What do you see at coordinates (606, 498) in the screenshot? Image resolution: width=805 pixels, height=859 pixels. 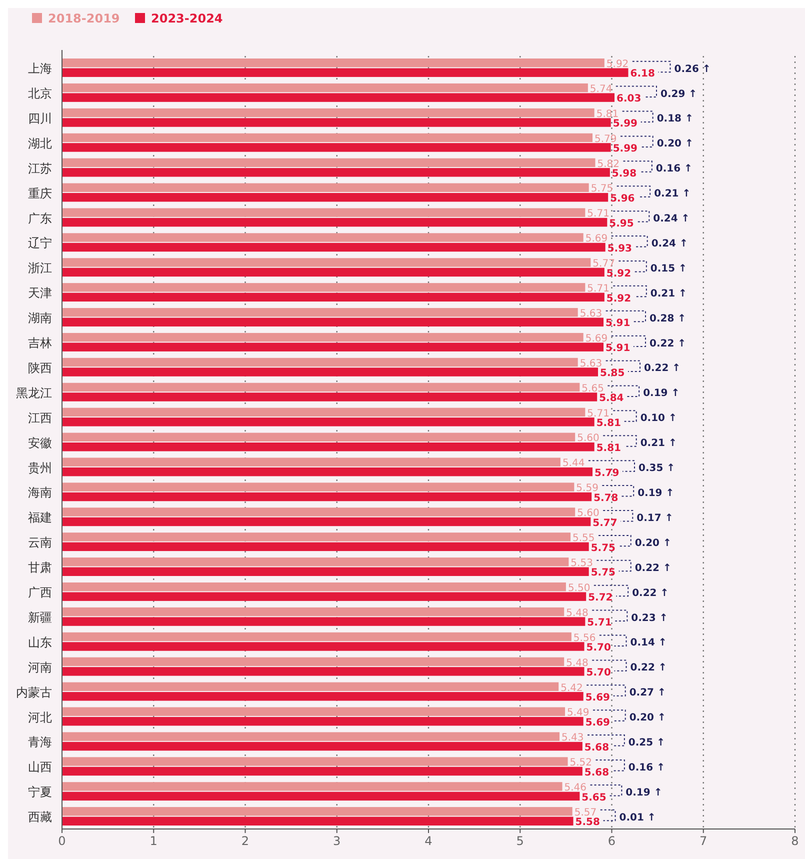 I see `data-label: 5.78` at bounding box center [606, 498].